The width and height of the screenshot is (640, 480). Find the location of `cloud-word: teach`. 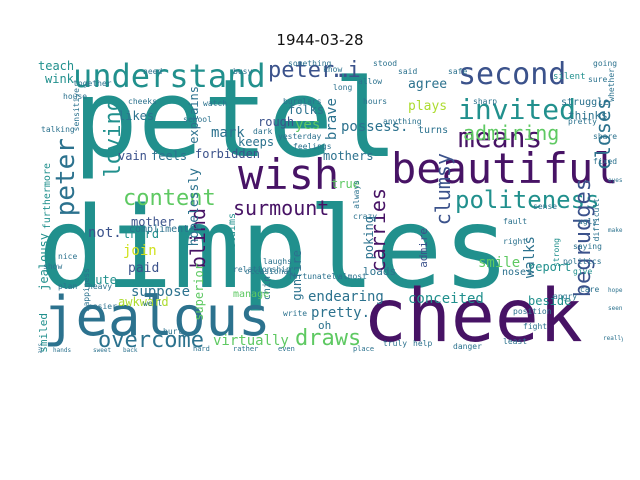

cloud-word: teach is located at coordinates (56, 66).